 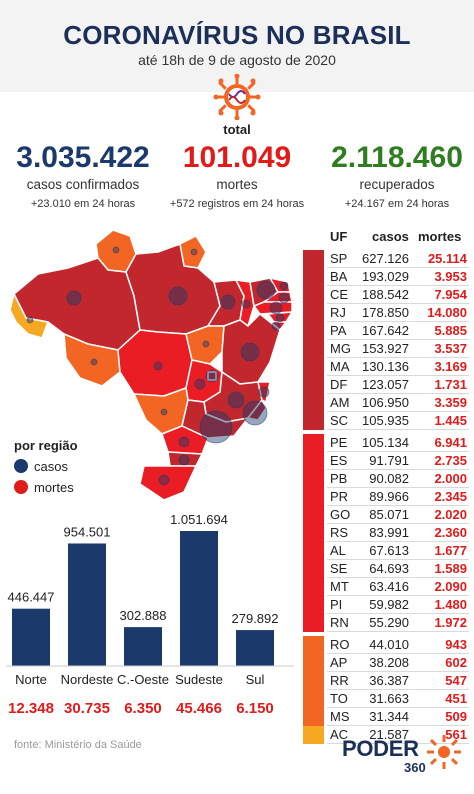 What do you see at coordinates (339, 496) in the screenshot?
I see `uf-code: PR` at bounding box center [339, 496].